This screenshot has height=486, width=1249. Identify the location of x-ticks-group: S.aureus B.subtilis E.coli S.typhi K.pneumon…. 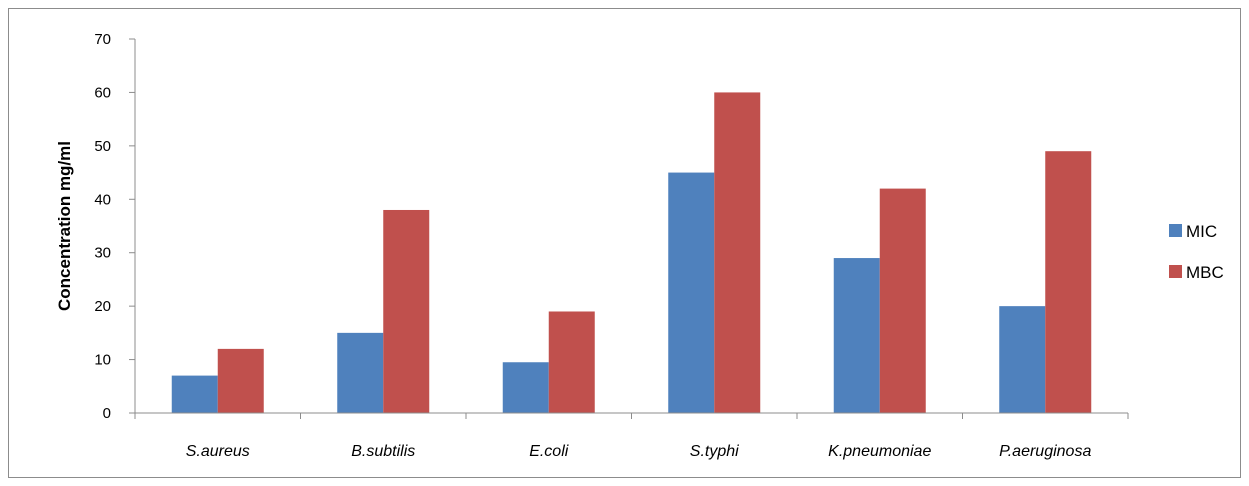
(631, 436).